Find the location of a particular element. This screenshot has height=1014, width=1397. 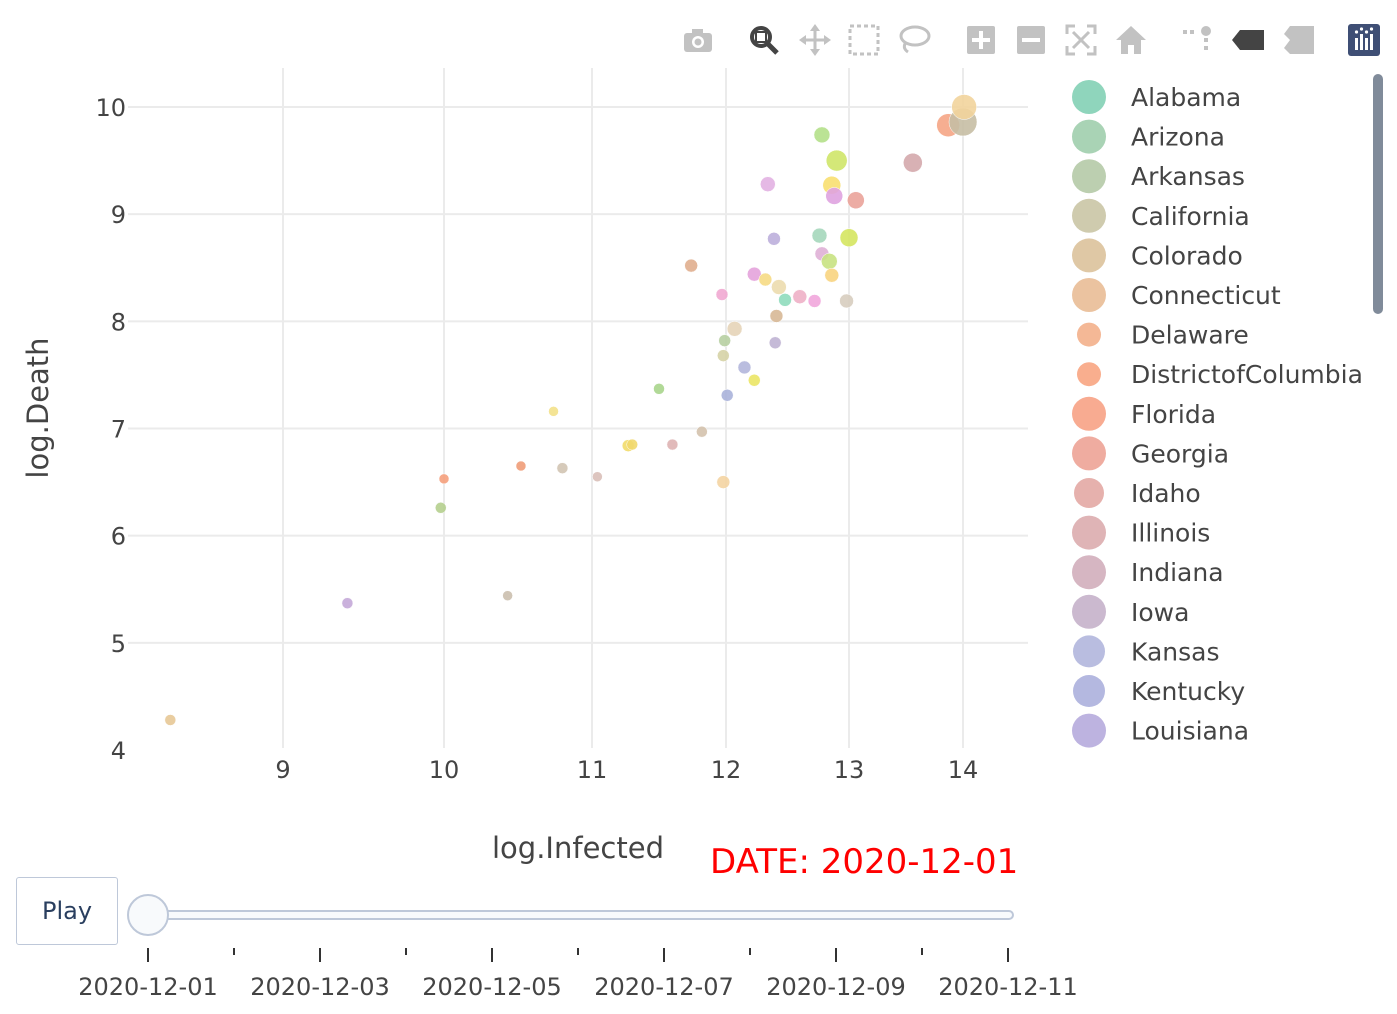

lasso-select-button is located at coordinates (914, 40).